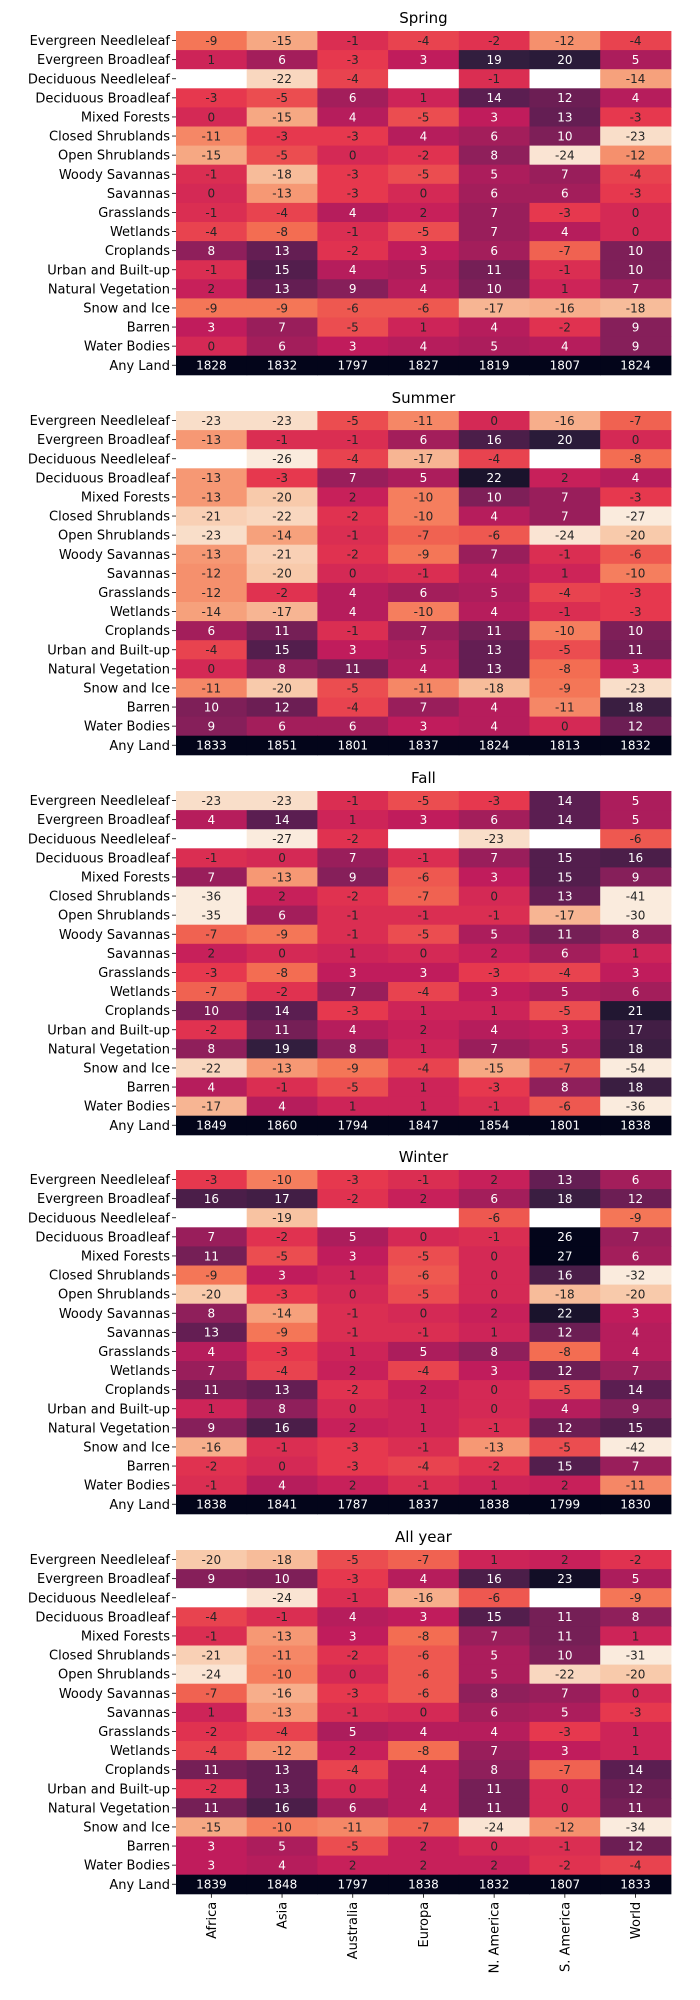 Image resolution: width=700 pixels, height=2000 pixels. I want to click on cell-value-label: -16, so click(565, 308).